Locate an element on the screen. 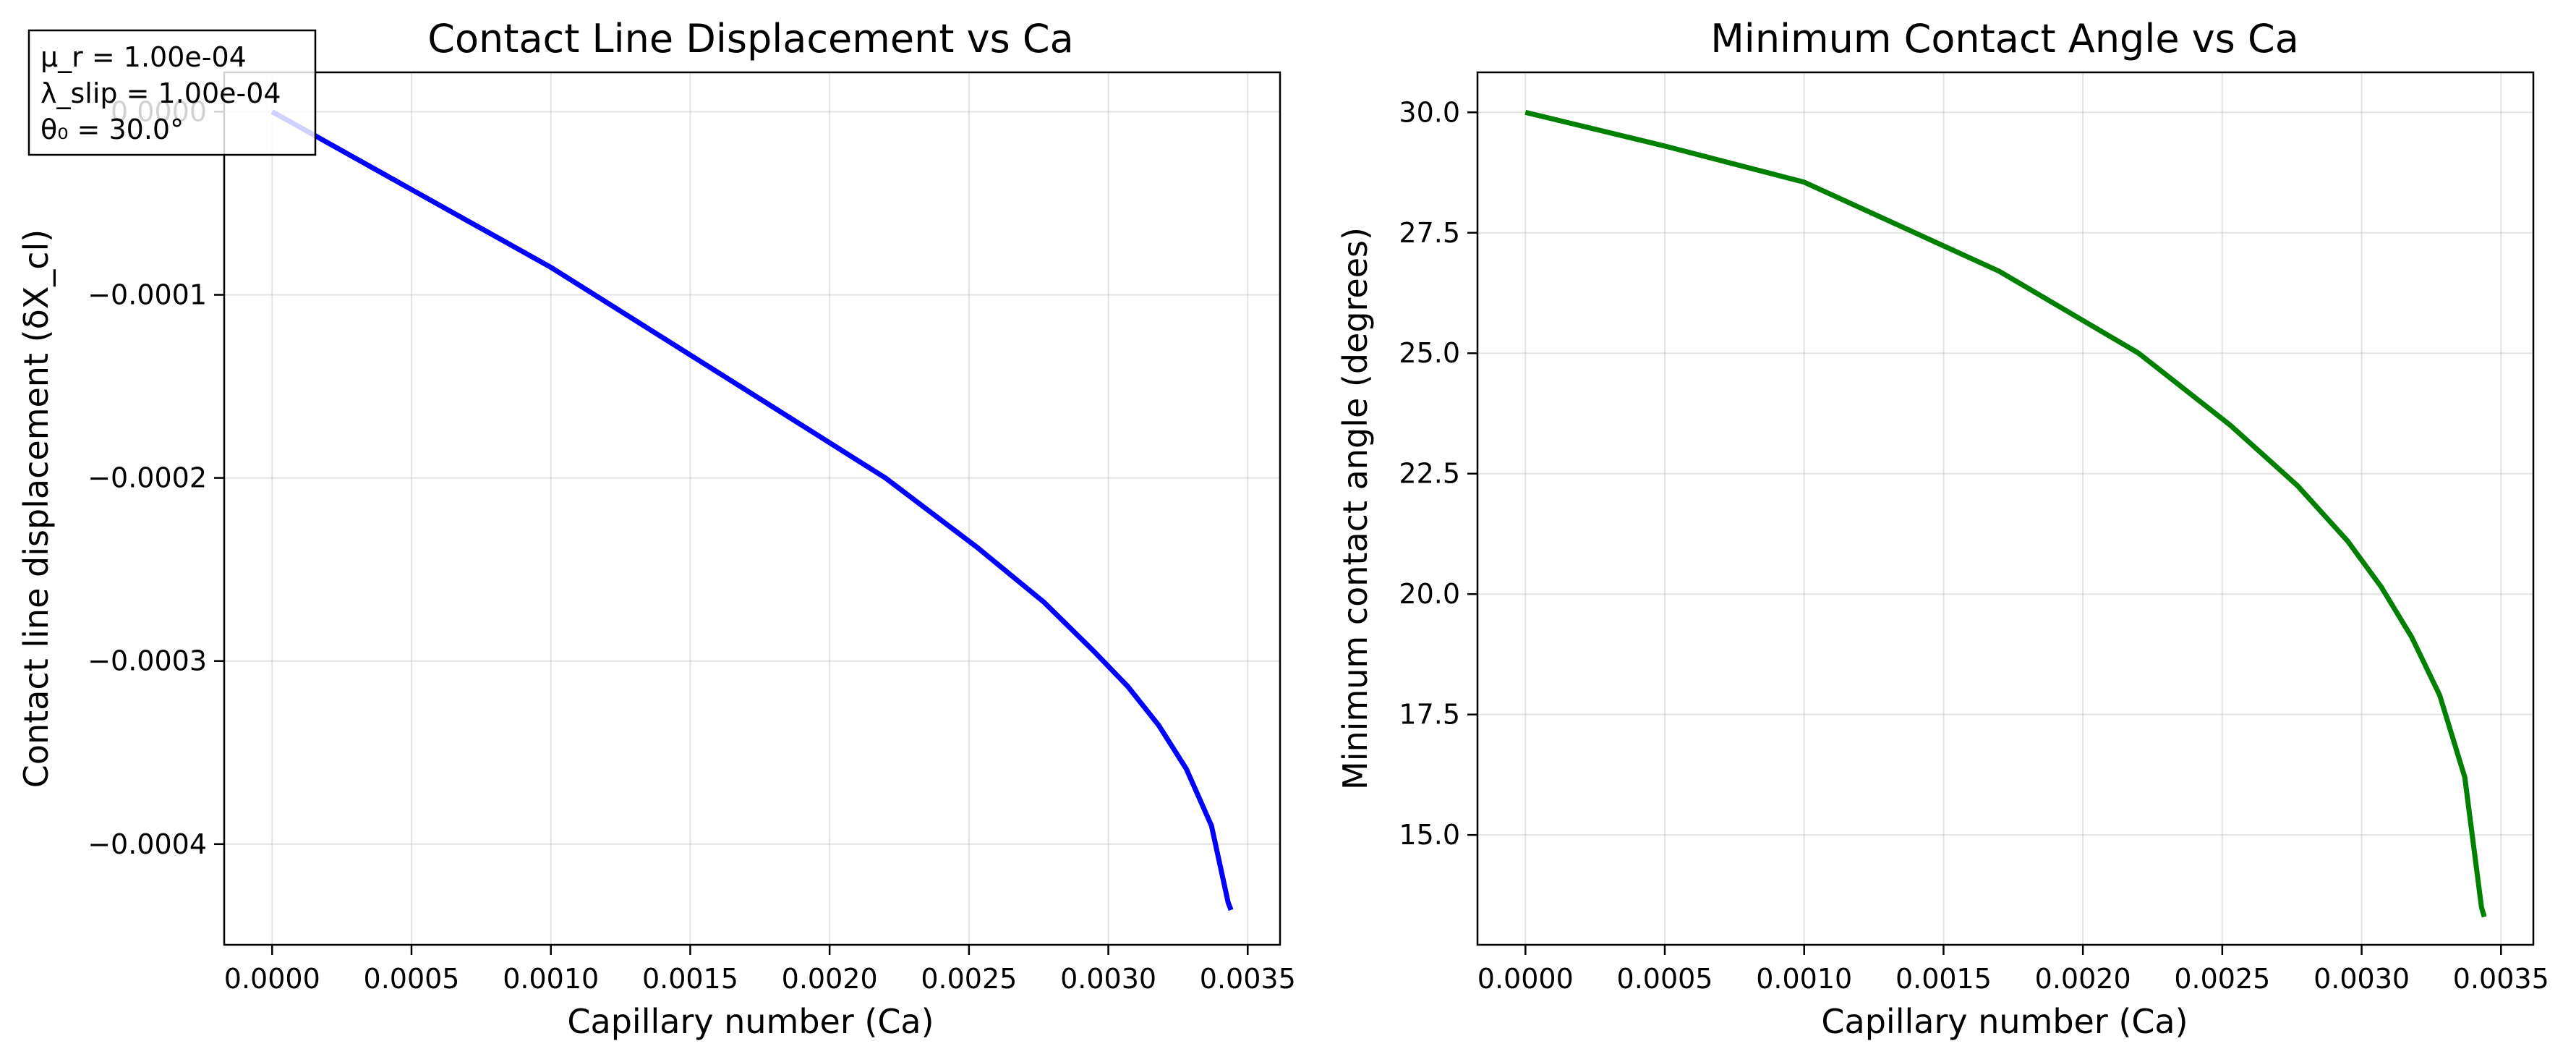  annotation-box is located at coordinates (172, 92).